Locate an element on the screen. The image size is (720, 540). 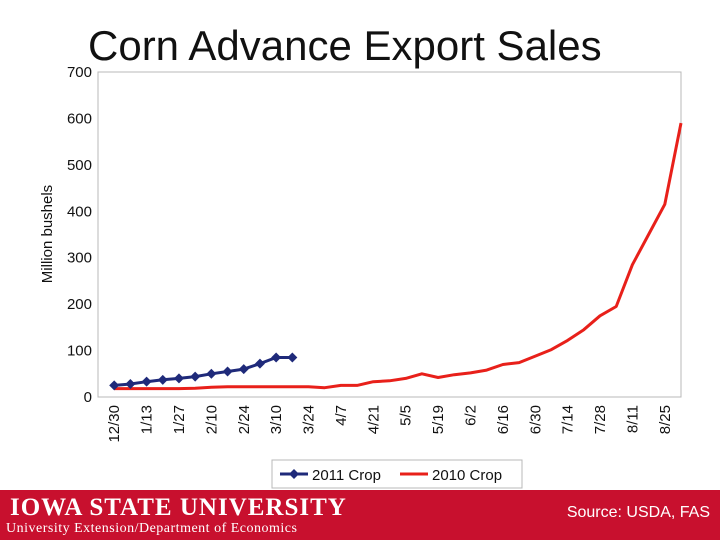
x-tick-label: 12/30 is located at coordinates (114, 424).